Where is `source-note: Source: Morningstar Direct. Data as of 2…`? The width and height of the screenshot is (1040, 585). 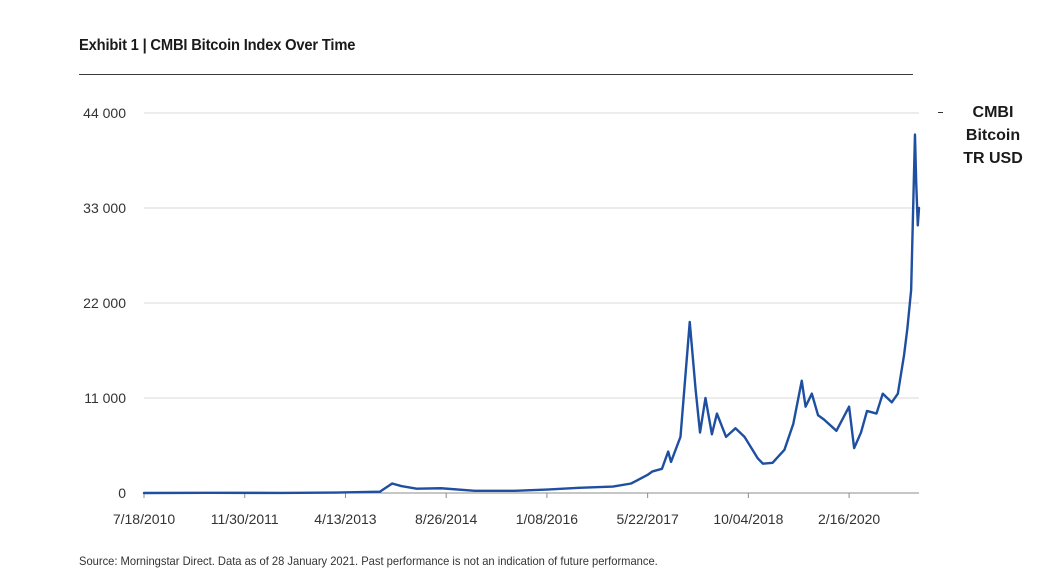
source-note: Source: Morningstar Direct. Data as of 2… is located at coordinates (368, 561).